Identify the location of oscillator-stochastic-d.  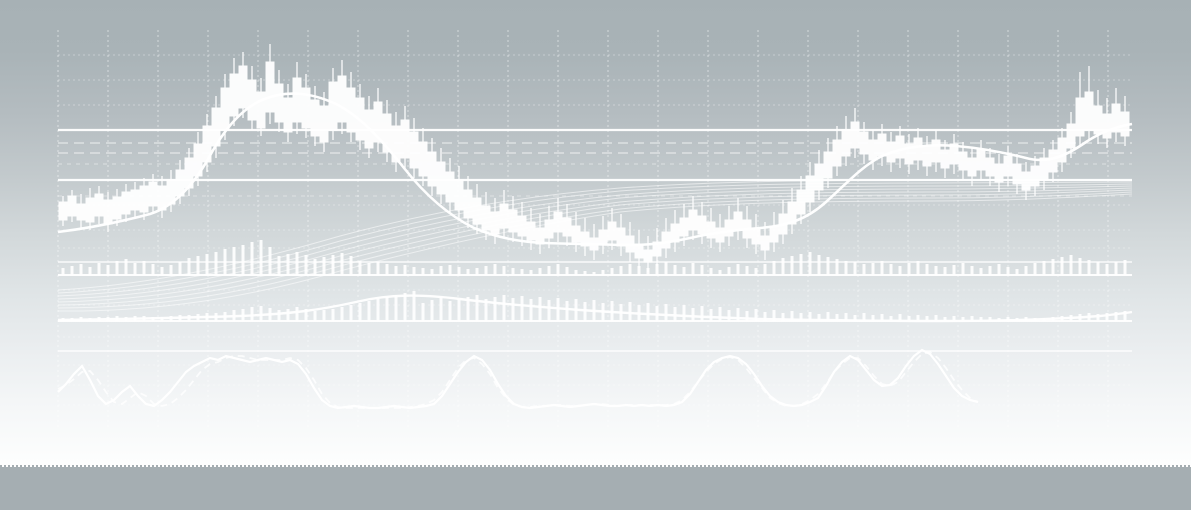
(518, 380).